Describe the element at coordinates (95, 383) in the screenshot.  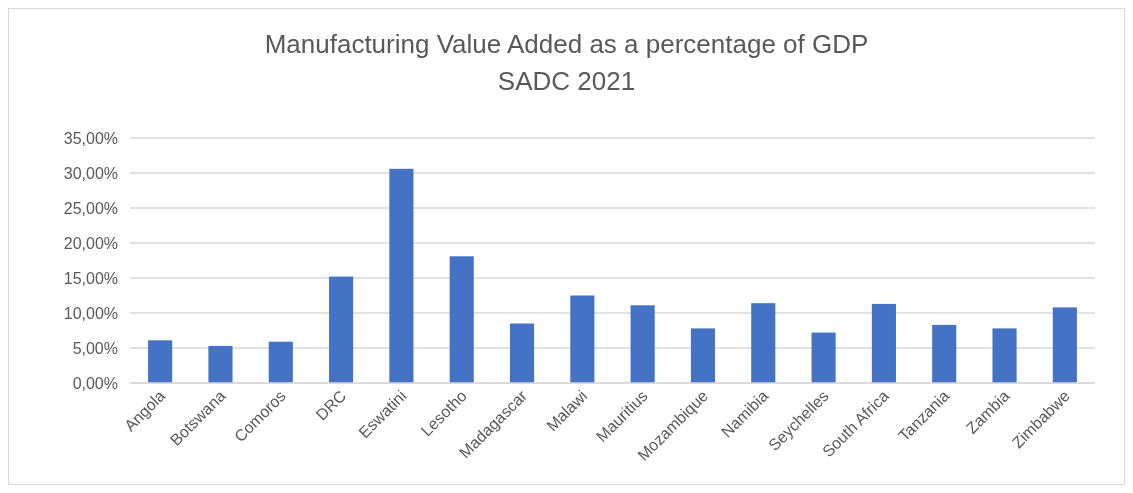
I see `y-tick-label: 0,00%` at that location.